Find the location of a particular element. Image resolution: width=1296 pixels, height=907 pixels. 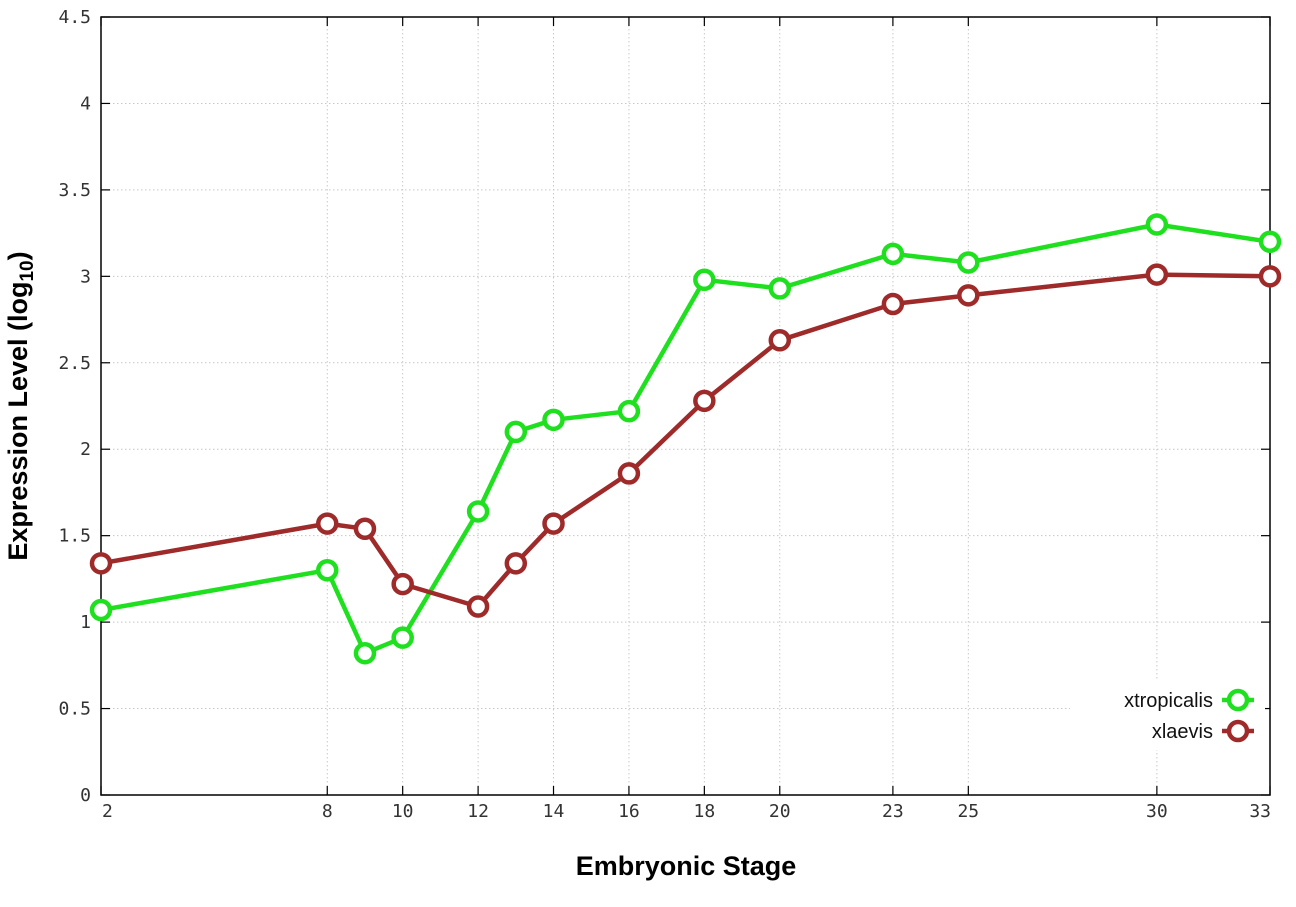

x-tick-label: 30 is located at coordinates (1157, 811).